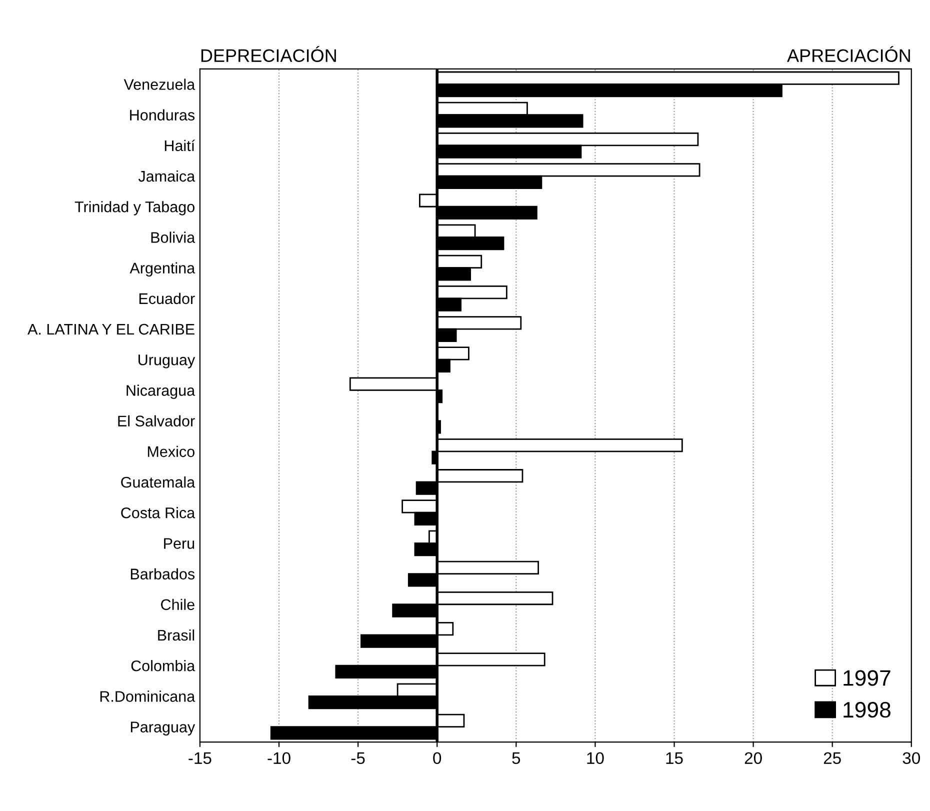  I want to click on legend-label: 1997, so click(867, 678).